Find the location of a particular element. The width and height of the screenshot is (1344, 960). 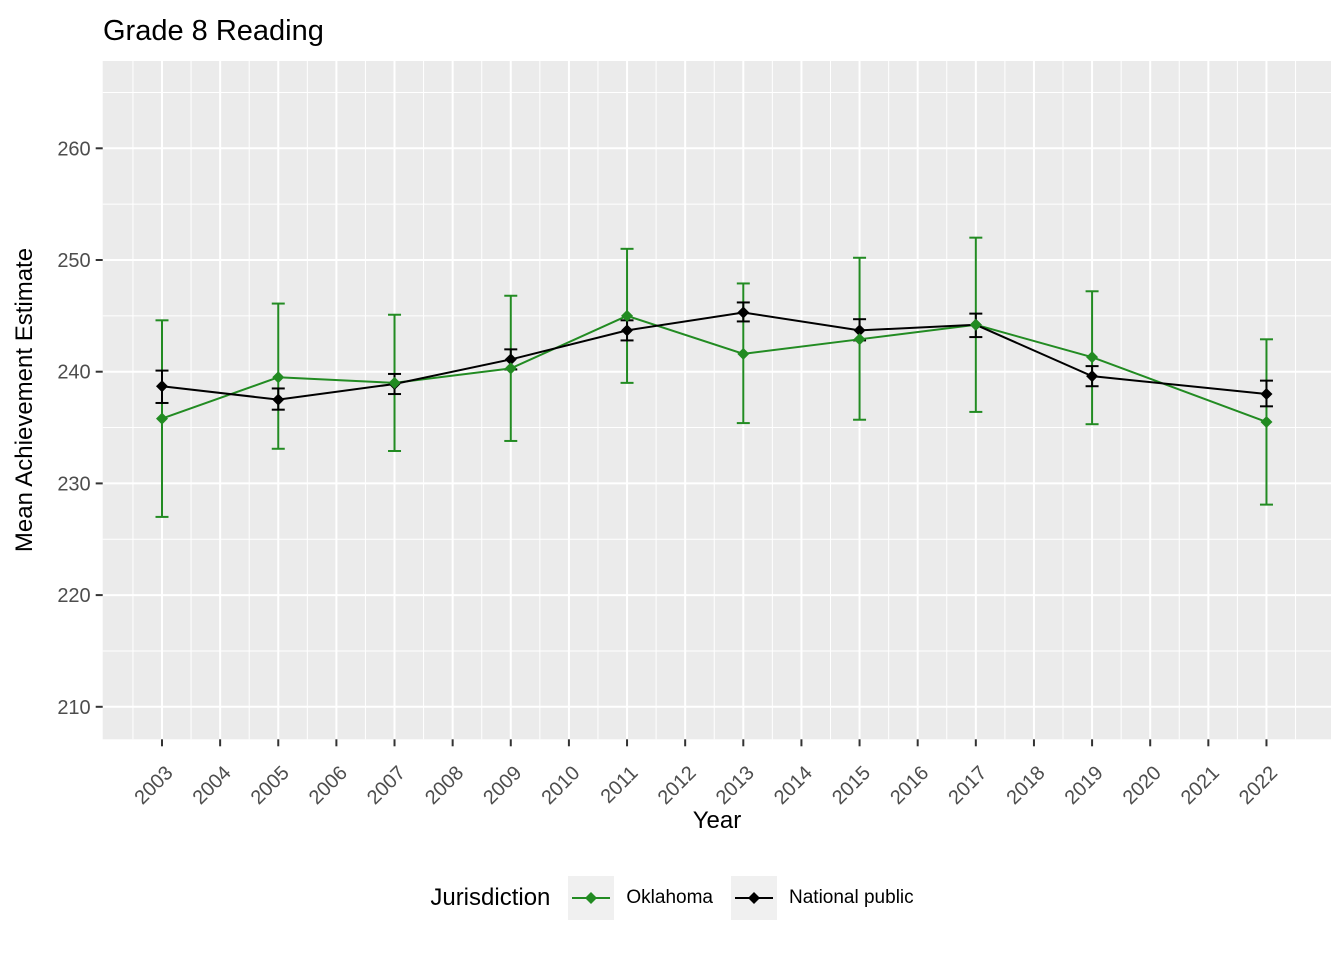

svg-text: 240 is located at coordinates (73, 373).